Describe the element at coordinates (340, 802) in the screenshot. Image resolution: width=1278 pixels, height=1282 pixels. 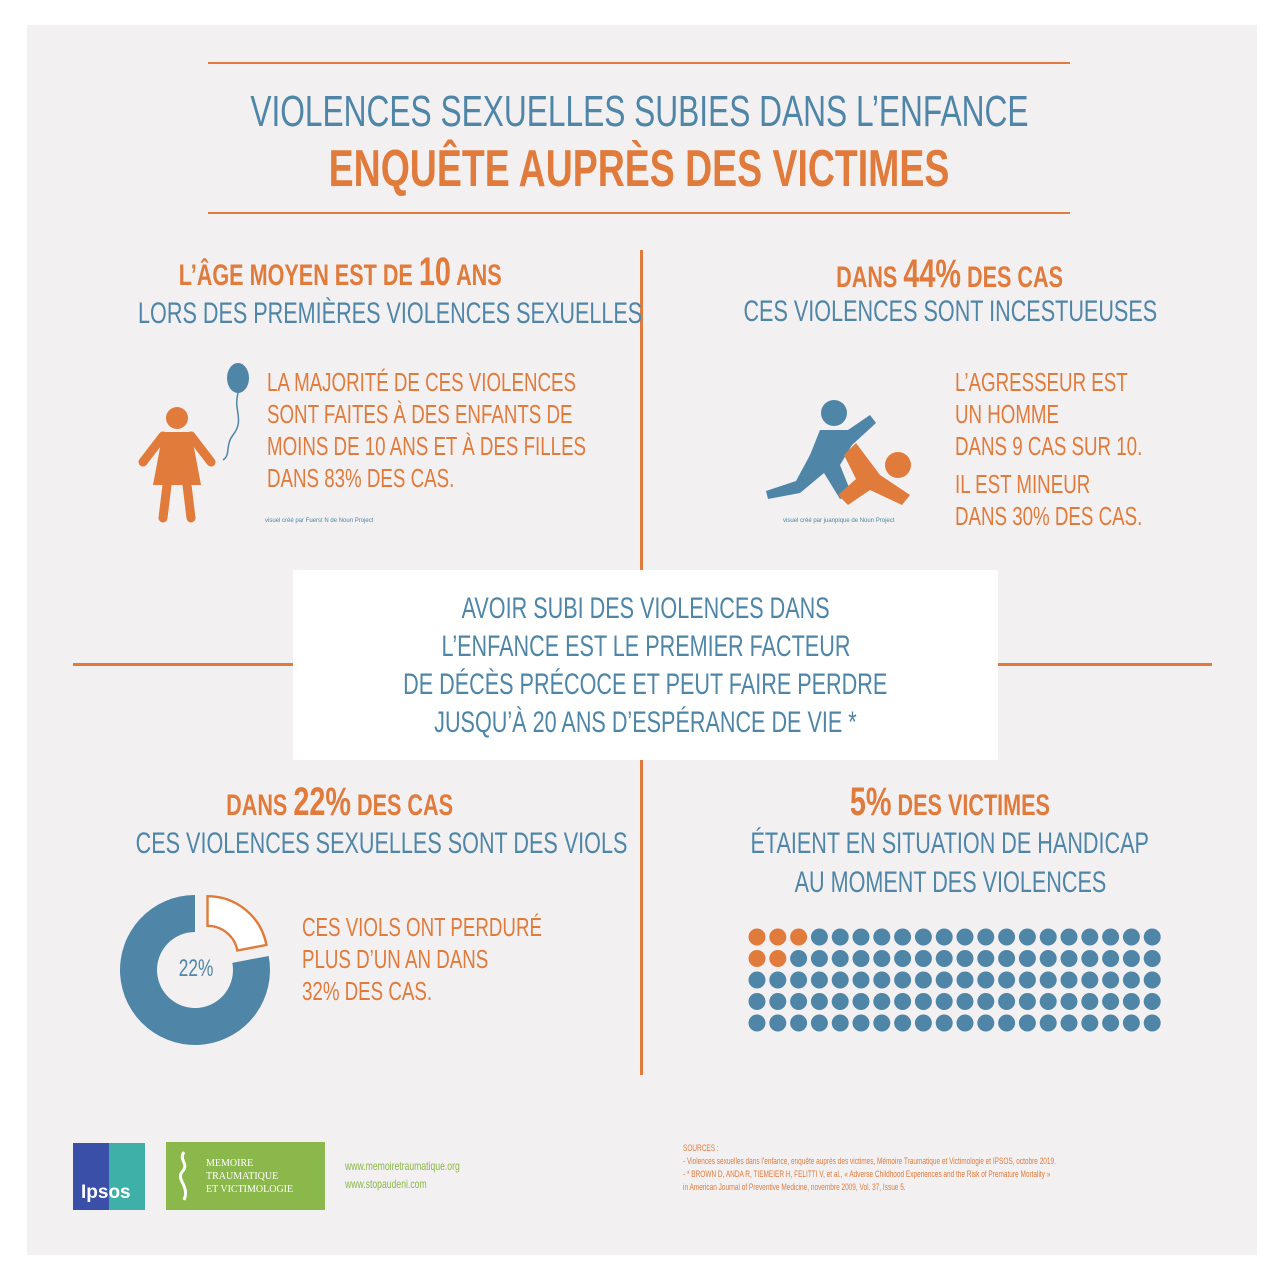
I see `q3-heading: DANS 22% DES CAS` at that location.